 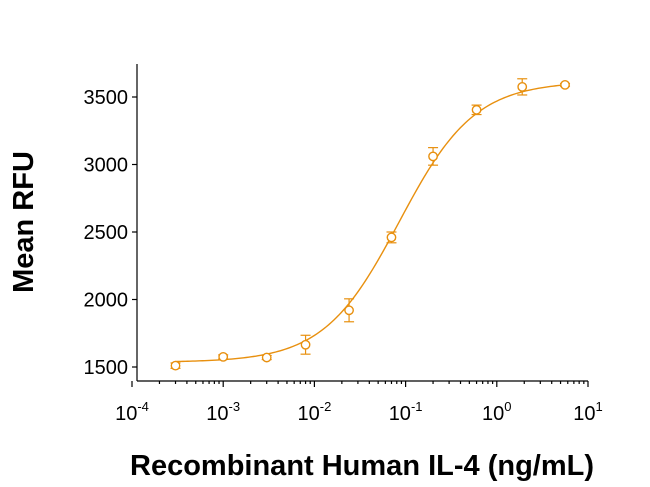 What do you see at coordinates (496, 412) in the screenshot?
I see `x-tick-label: 10⁰` at bounding box center [496, 412].